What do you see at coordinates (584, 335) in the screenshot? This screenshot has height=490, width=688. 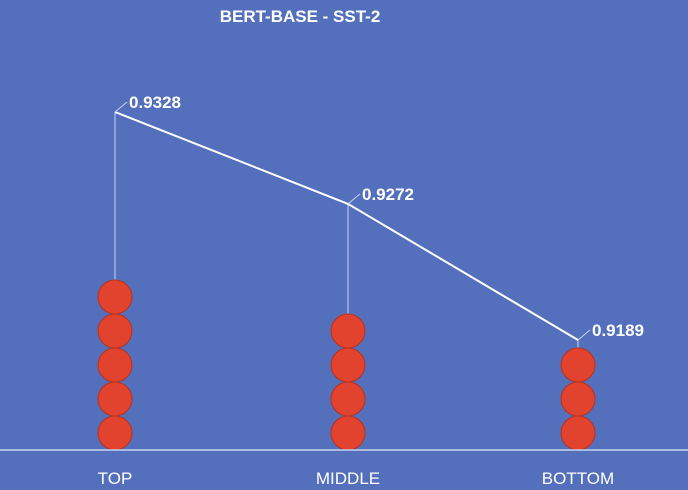 I see `label-leader-bottom` at bounding box center [584, 335].